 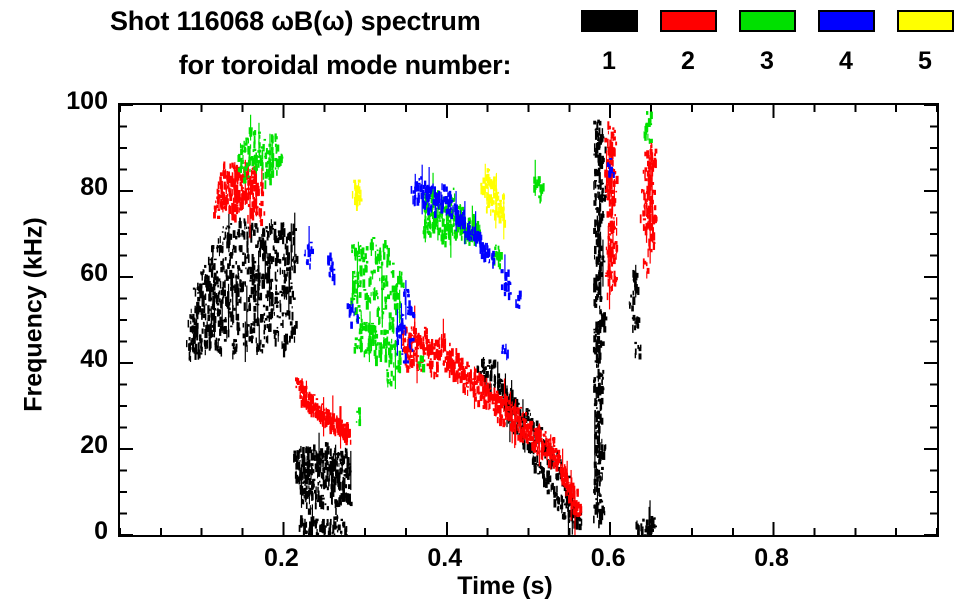 What do you see at coordinates (281, 558) in the screenshot?
I see `x-tick-label-0.2: 0.2` at bounding box center [281, 558].